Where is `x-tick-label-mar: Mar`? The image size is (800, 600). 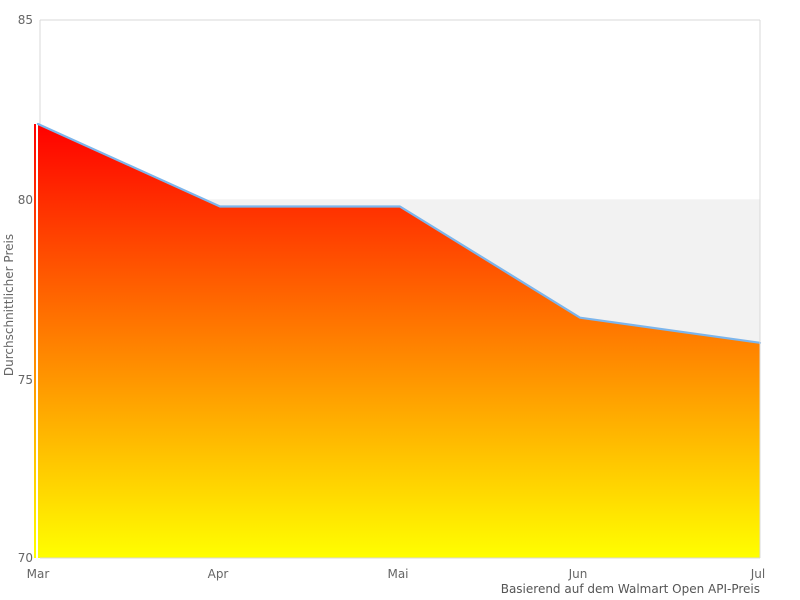
x-tick-label-mar: Mar is located at coordinates (38, 574).